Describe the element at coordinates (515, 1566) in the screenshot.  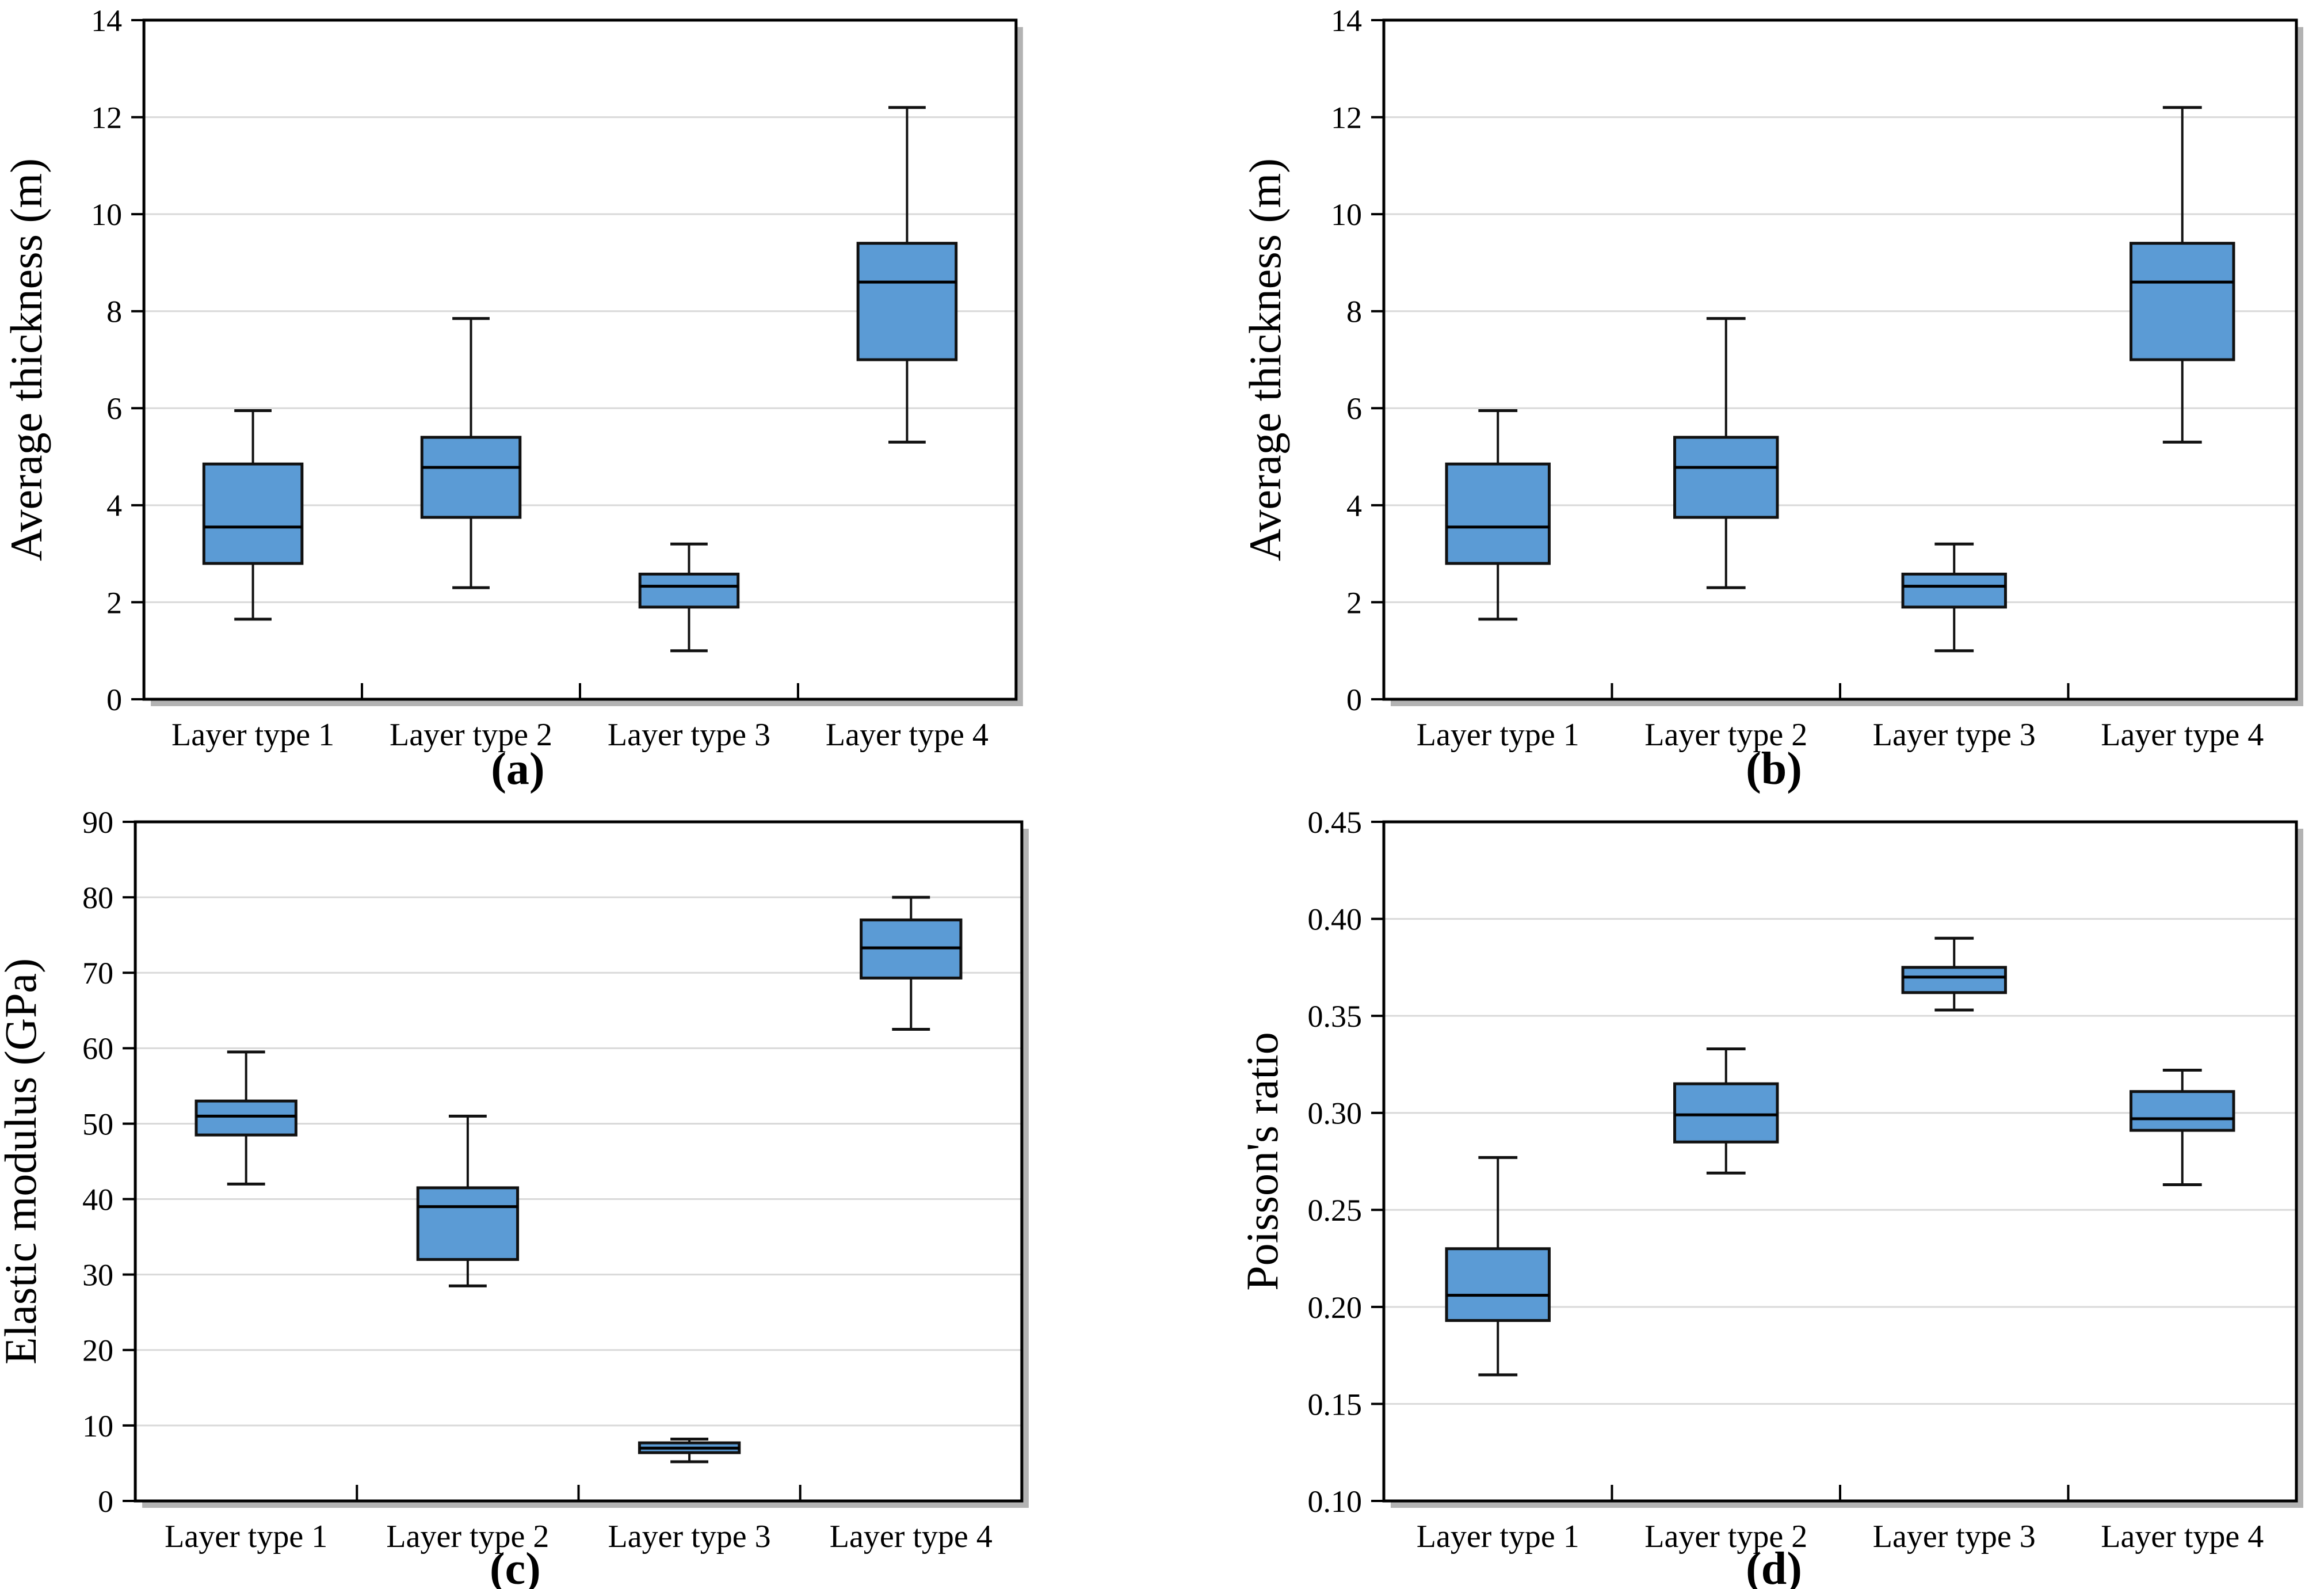
I see `panel-caption: (c)` at that location.